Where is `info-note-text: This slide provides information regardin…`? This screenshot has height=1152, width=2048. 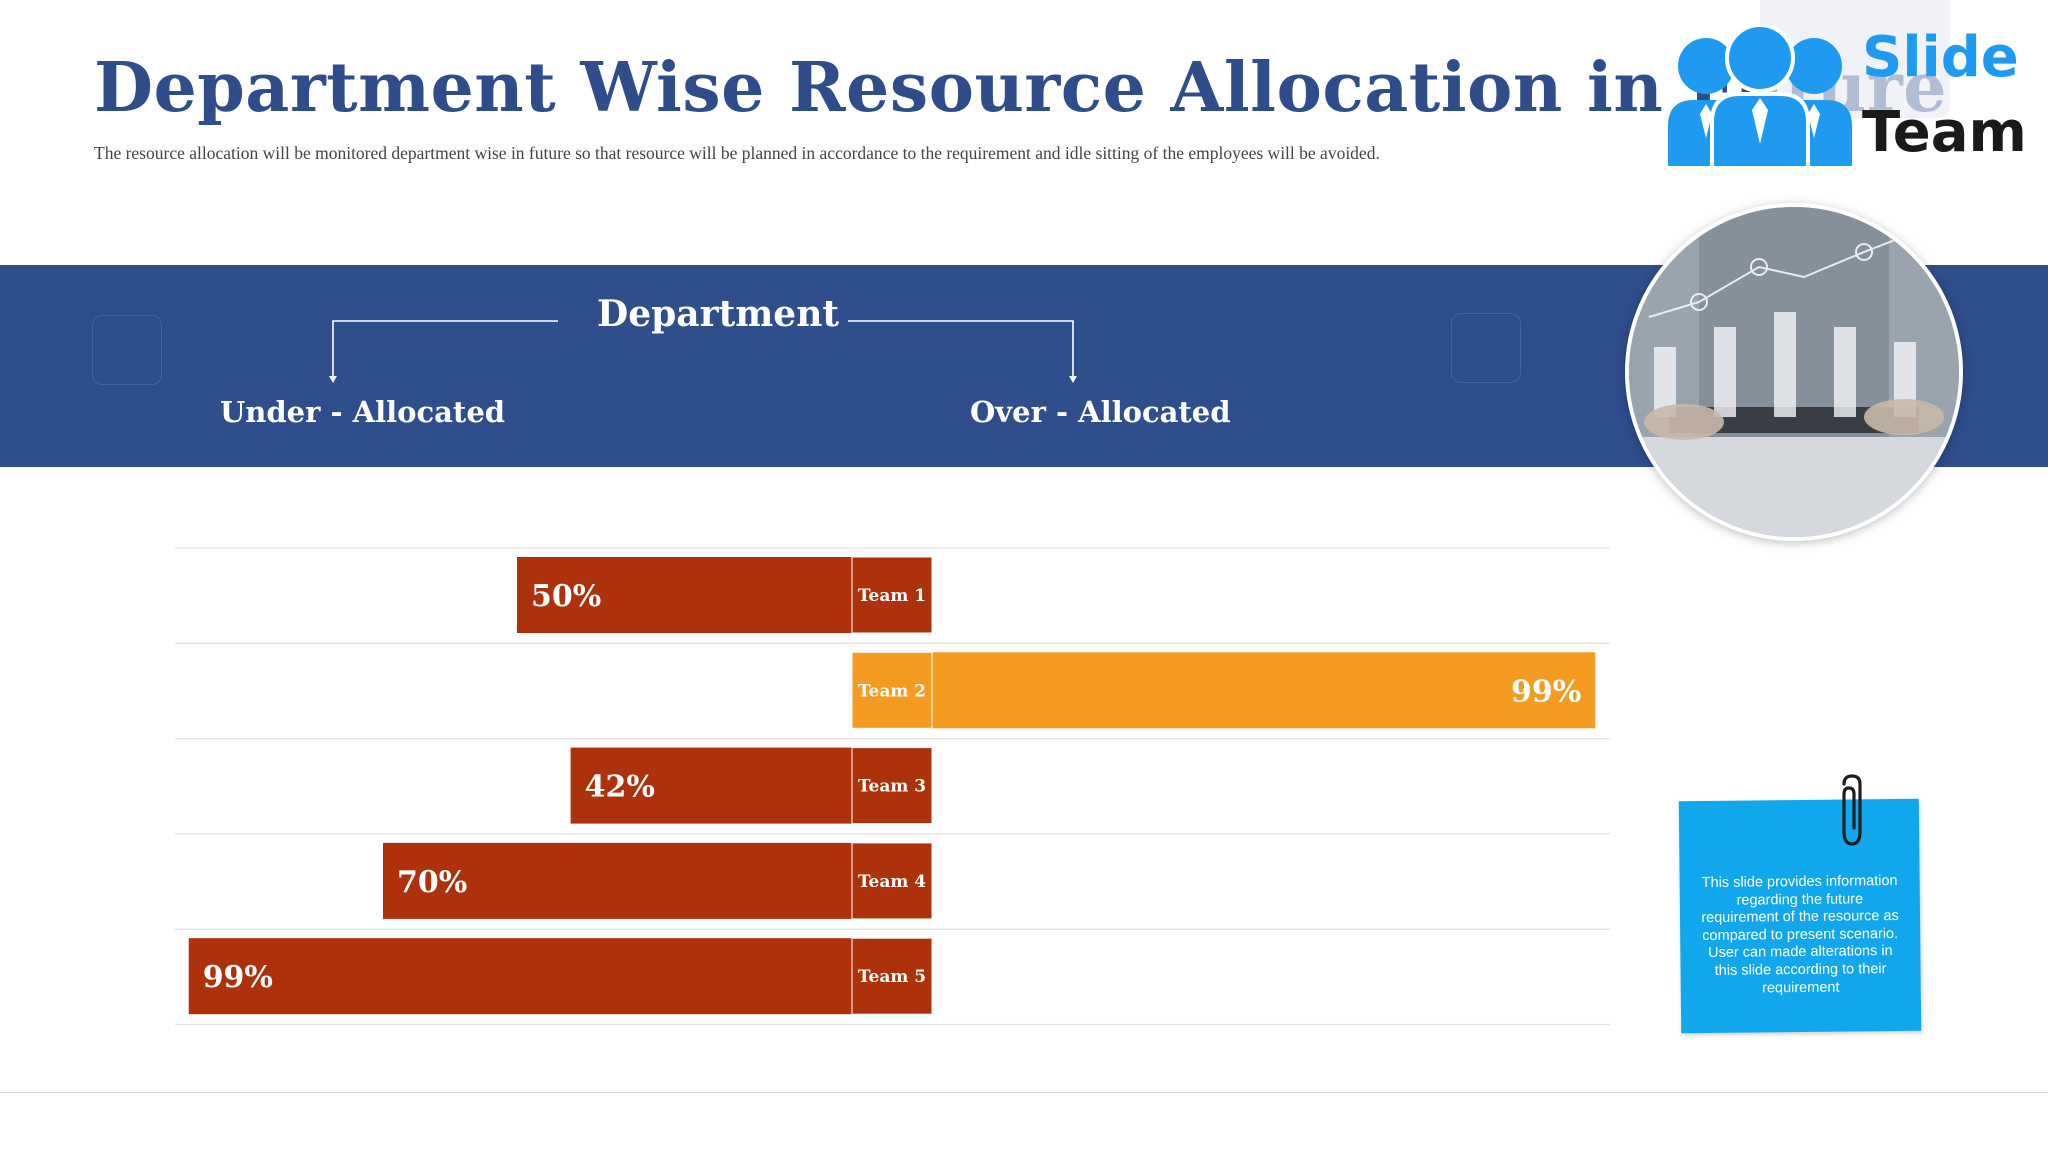
info-note-text: This slide provides information regardin… is located at coordinates (1800, 934).